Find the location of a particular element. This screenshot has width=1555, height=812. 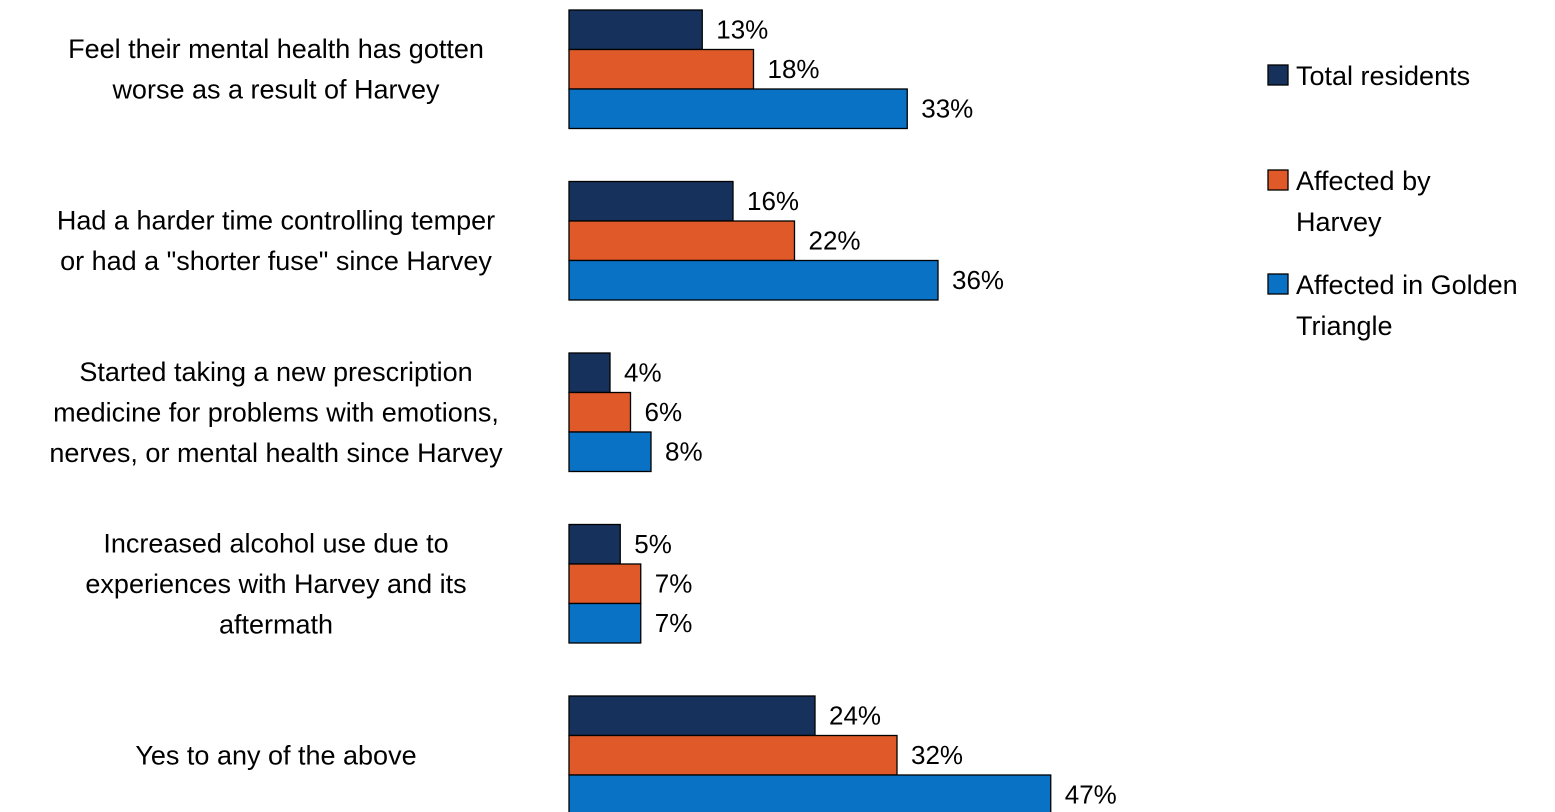

data-label: 16% is located at coordinates (773, 201).